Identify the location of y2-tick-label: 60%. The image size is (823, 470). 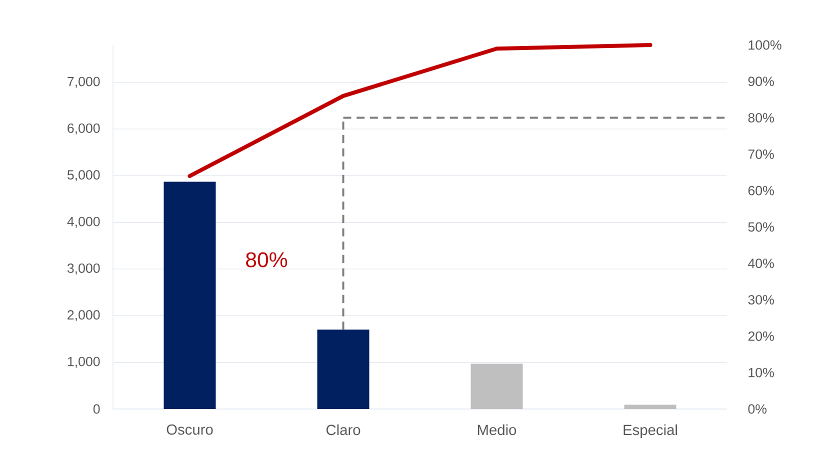
(761, 191).